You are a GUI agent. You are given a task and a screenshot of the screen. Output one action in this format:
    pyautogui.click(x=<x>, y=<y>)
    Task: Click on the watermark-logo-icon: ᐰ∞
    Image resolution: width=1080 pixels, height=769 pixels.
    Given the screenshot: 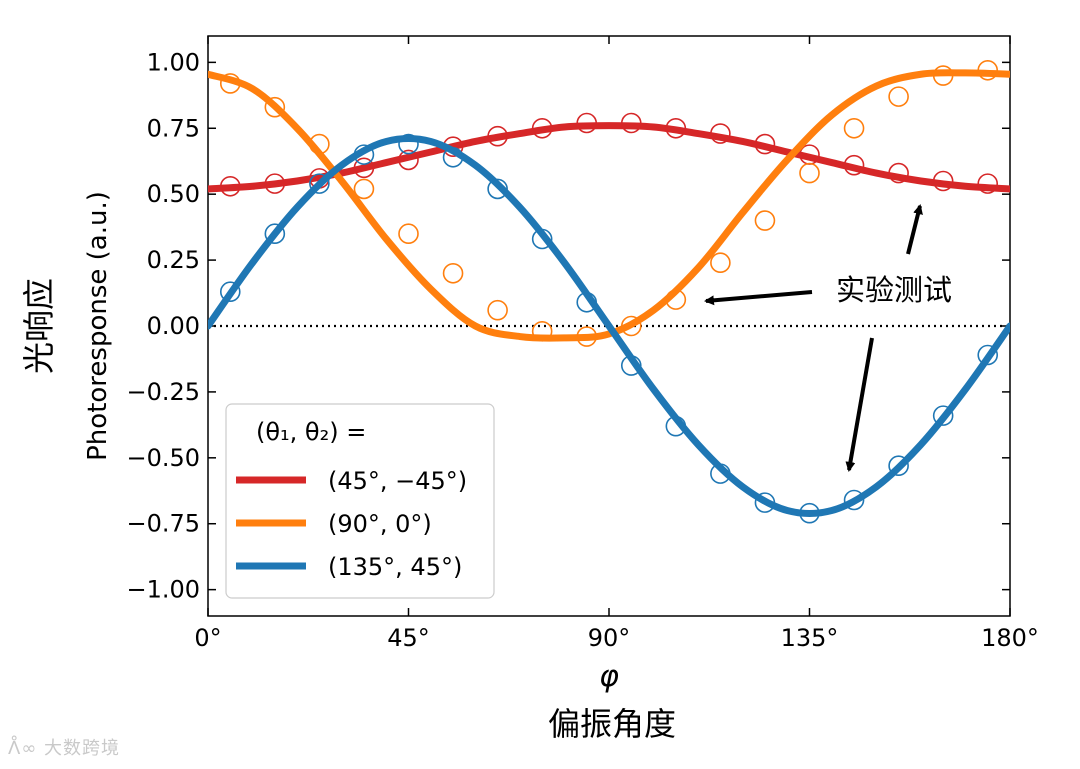 What is the action you would take?
    pyautogui.click(x=26, y=748)
    